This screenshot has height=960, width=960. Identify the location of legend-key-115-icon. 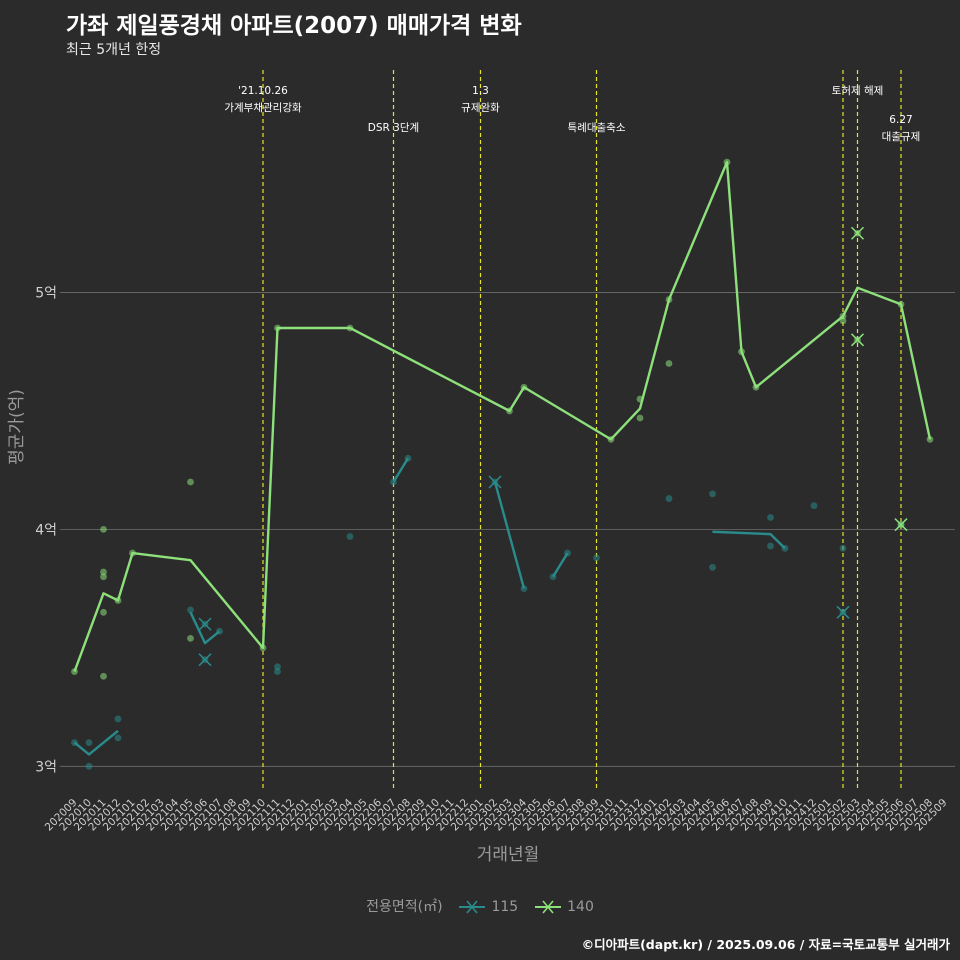
(472, 907).